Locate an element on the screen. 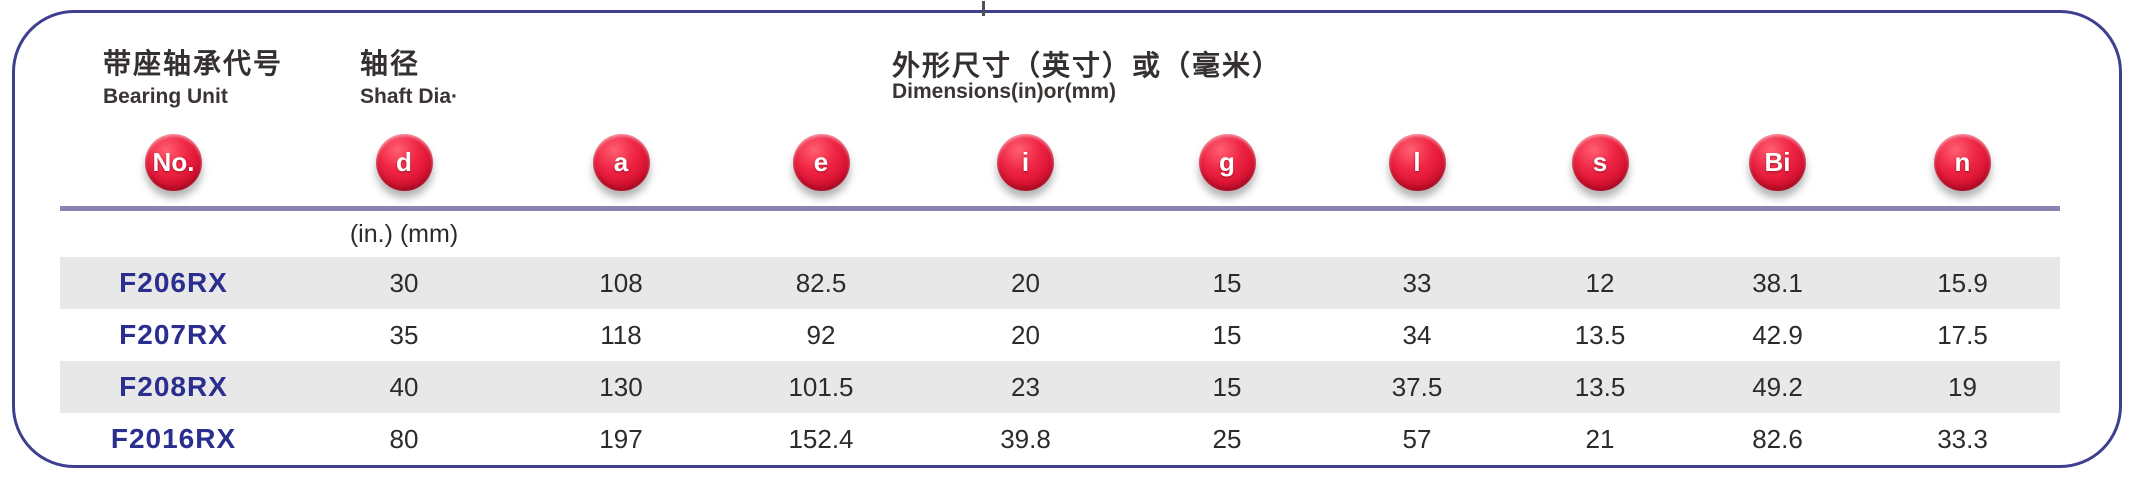 This screenshot has height=497, width=2137. value-cell: 80 is located at coordinates (404, 438).